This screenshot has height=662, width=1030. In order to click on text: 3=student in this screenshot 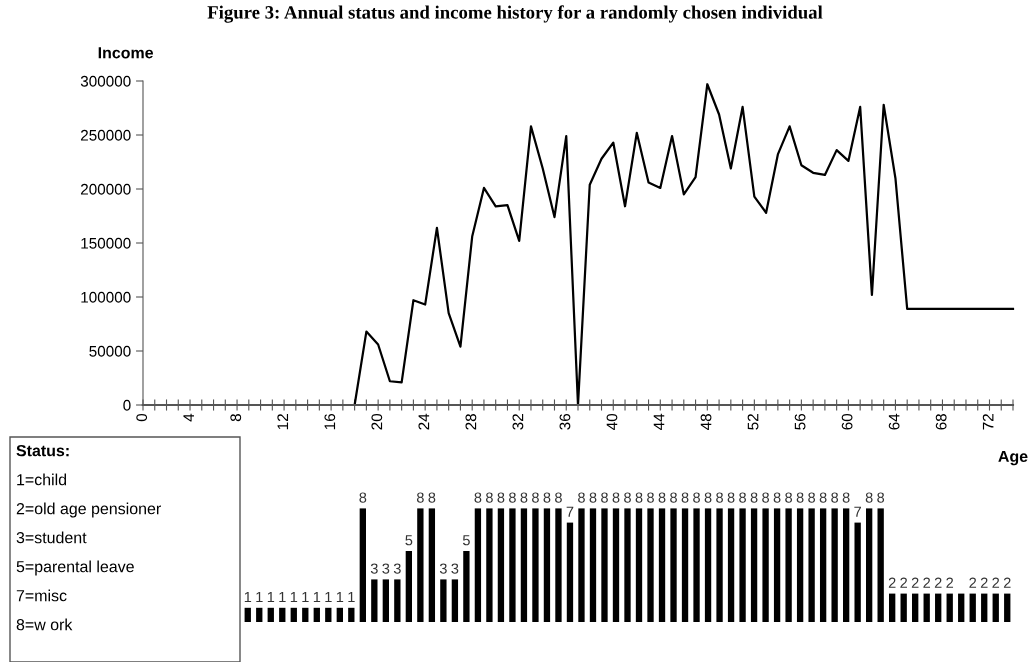, I will do `click(51, 537)`.